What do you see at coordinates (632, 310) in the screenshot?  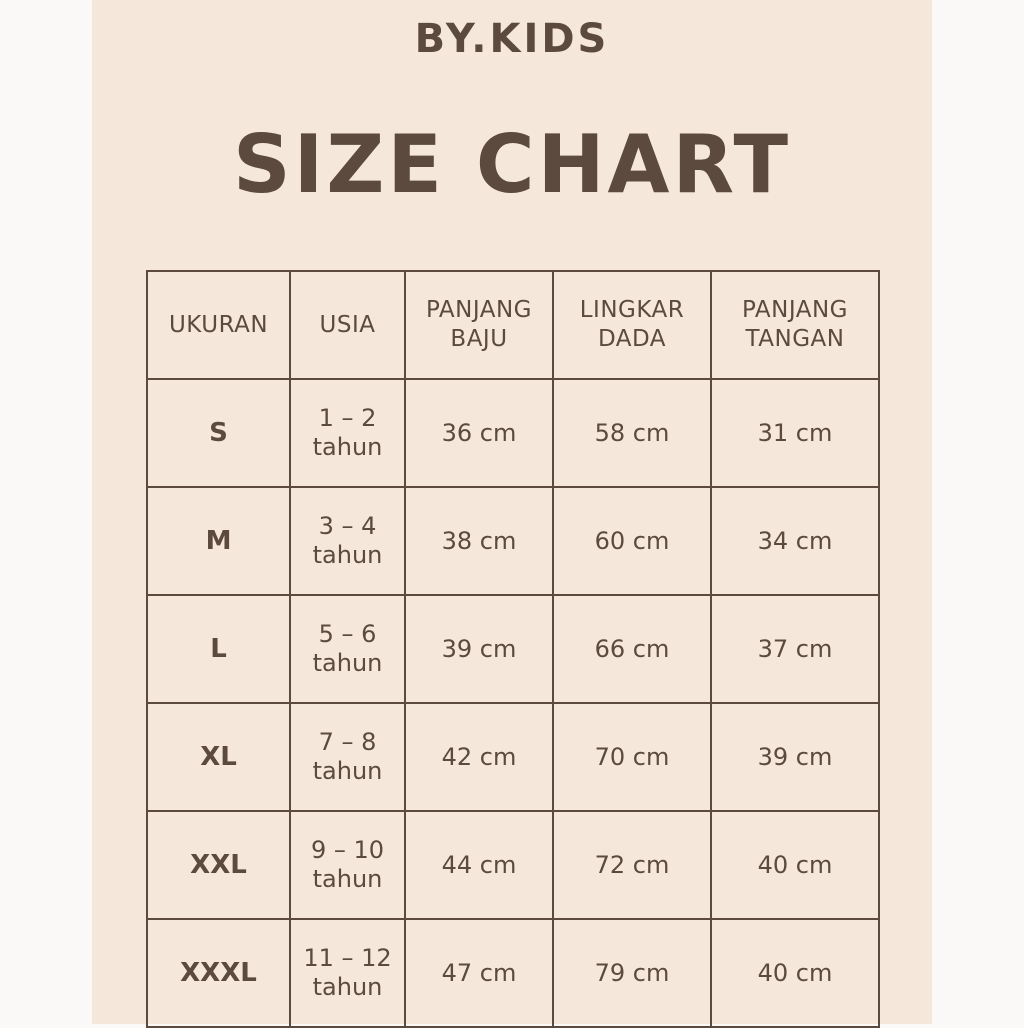 I see `column-header-label: LINGKAR` at bounding box center [632, 310].